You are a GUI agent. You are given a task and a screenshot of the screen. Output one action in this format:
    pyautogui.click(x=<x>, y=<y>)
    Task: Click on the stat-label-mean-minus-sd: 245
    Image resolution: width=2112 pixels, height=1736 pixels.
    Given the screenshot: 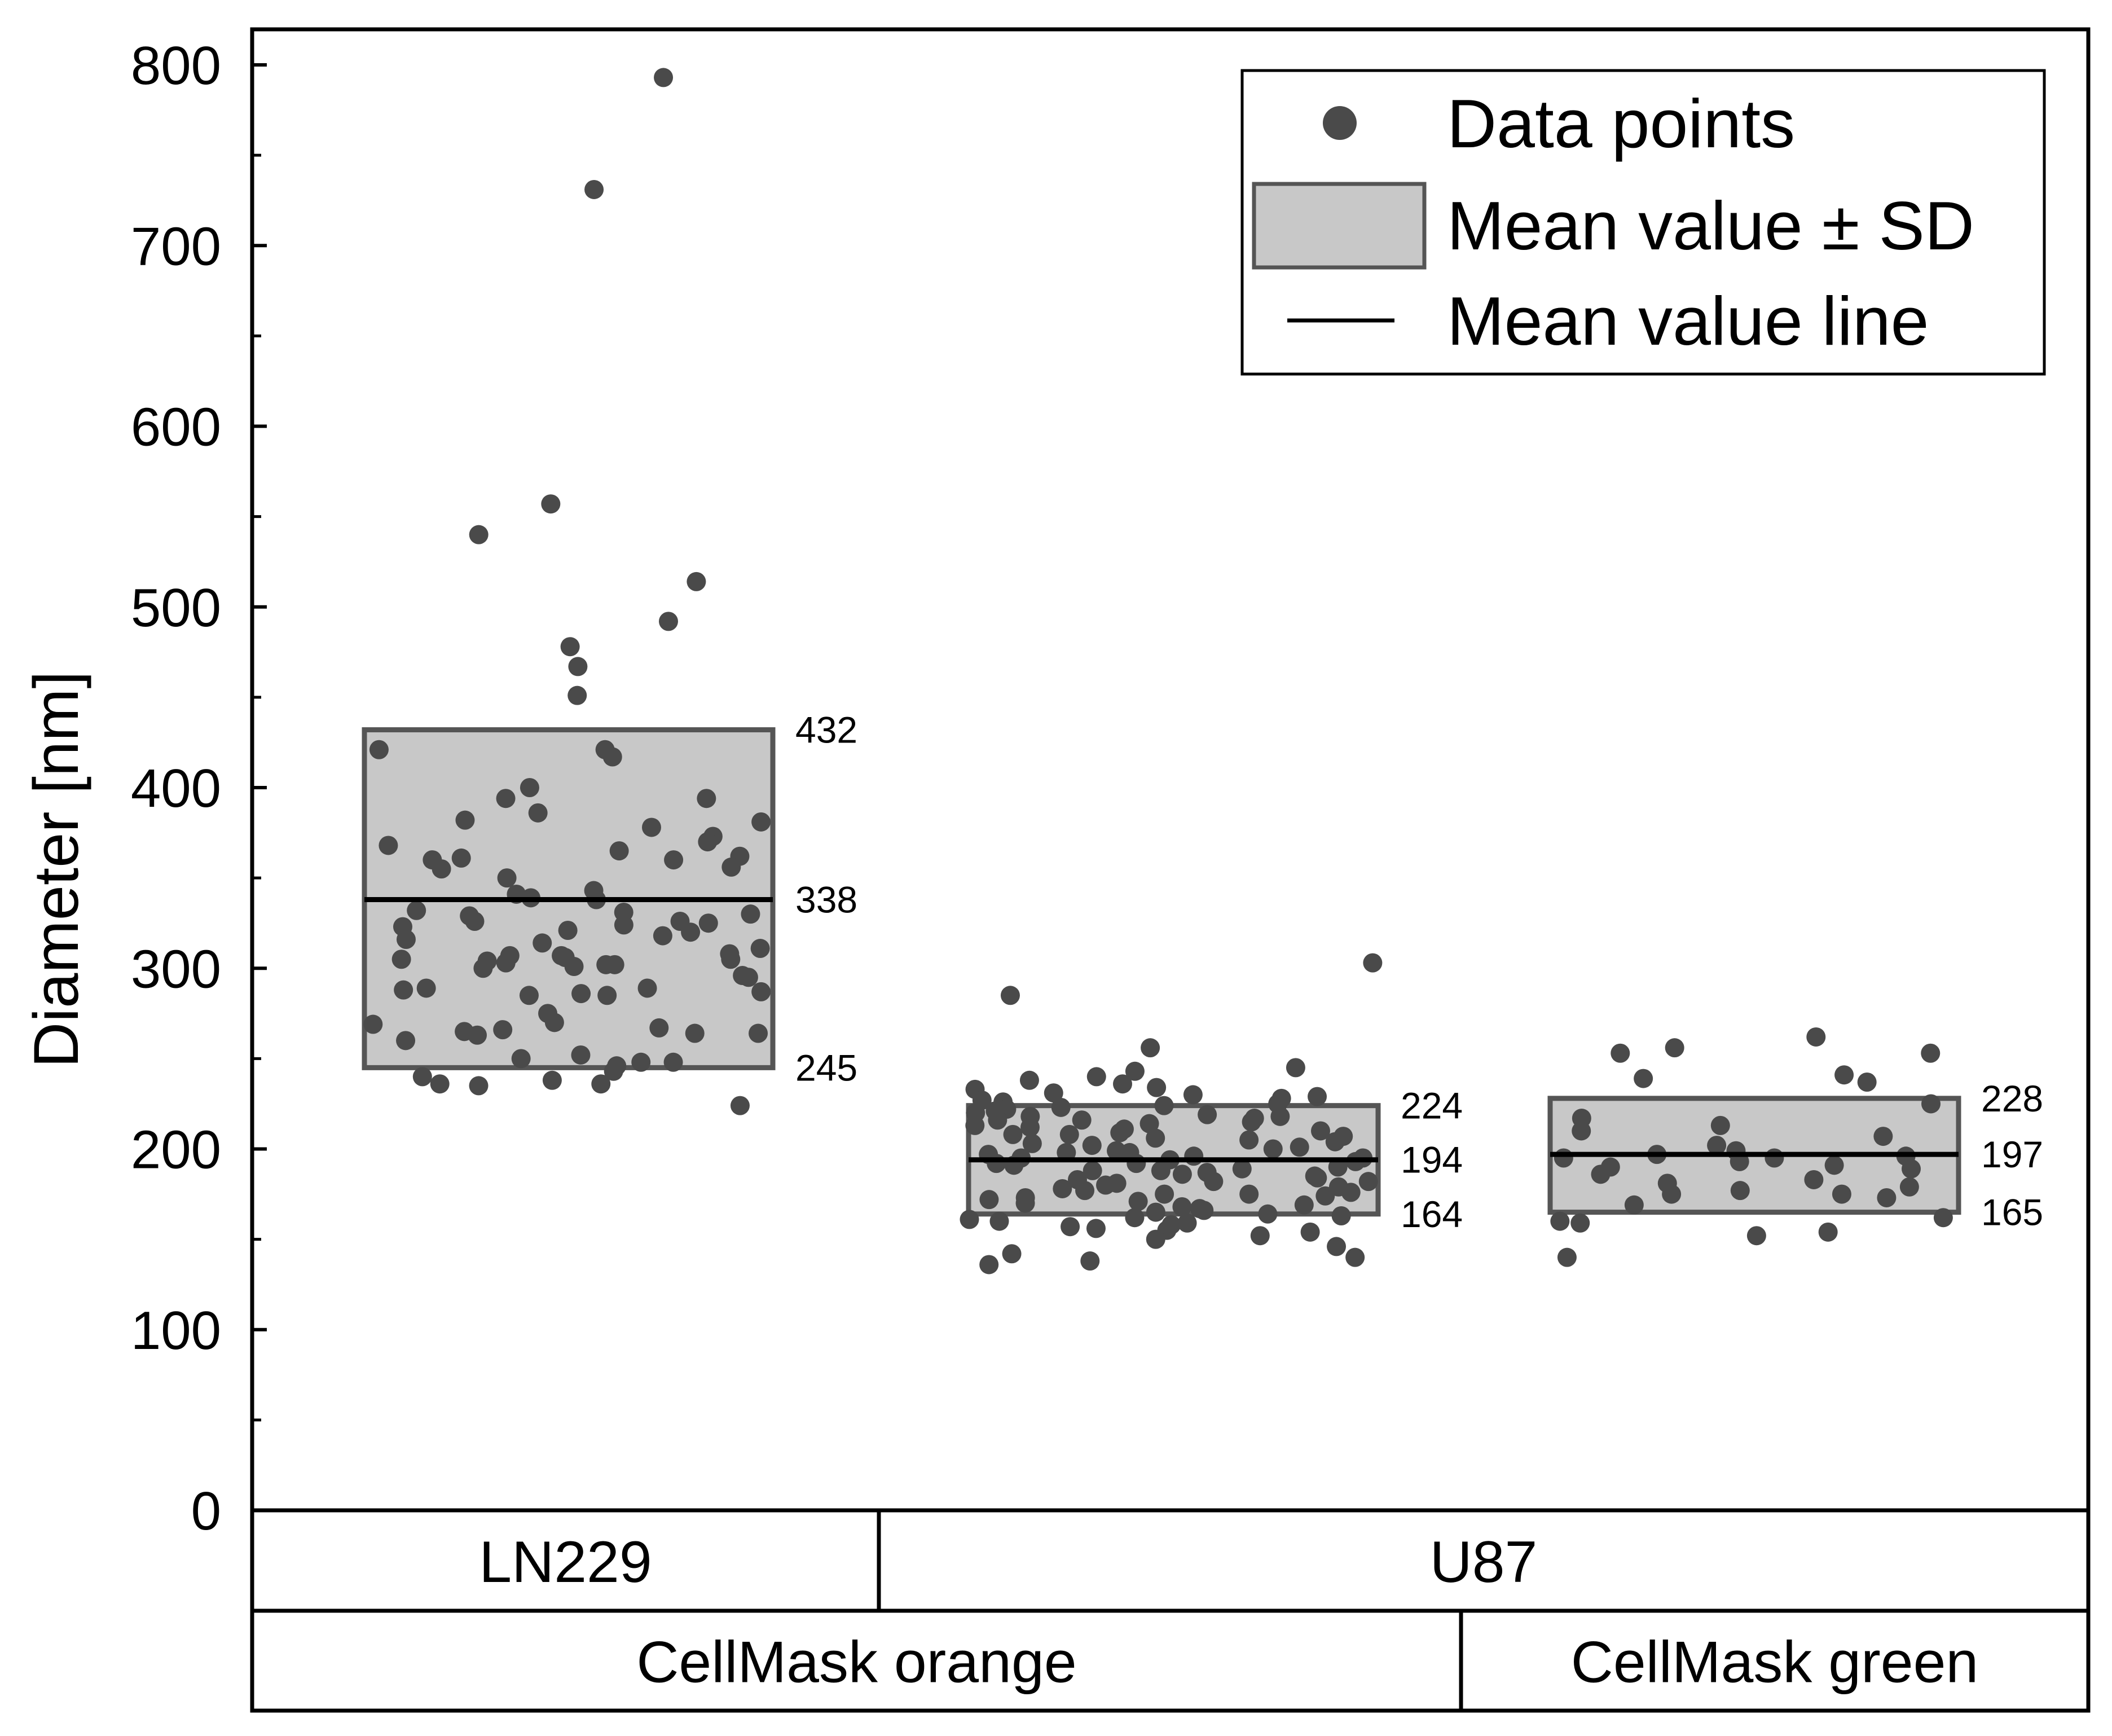 What is the action you would take?
    pyautogui.click(x=826, y=1067)
    